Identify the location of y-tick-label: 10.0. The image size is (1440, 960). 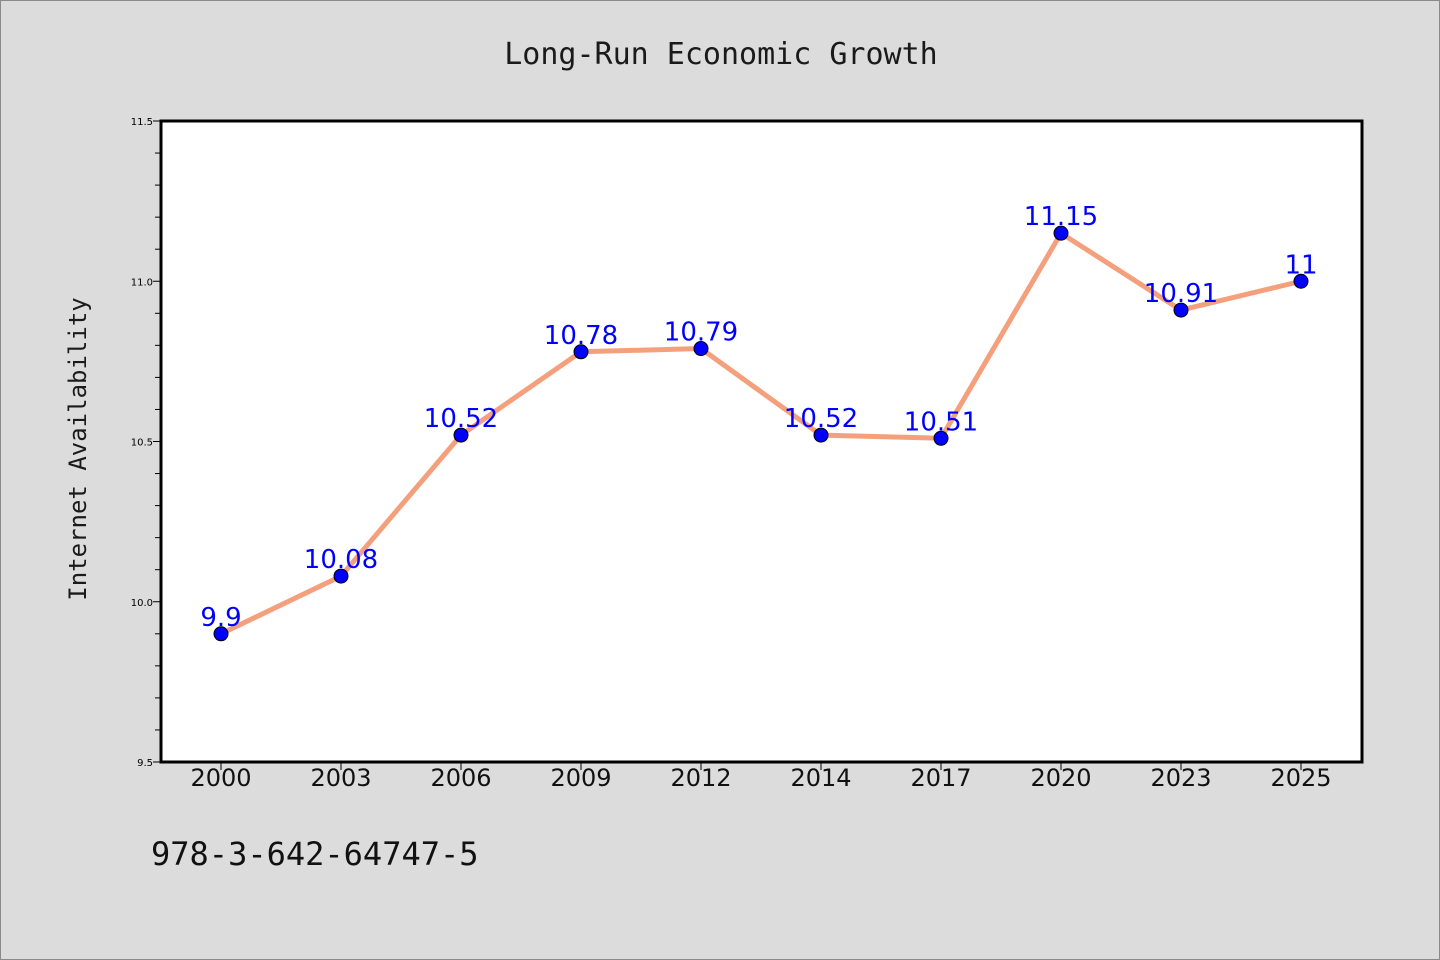
(142, 603).